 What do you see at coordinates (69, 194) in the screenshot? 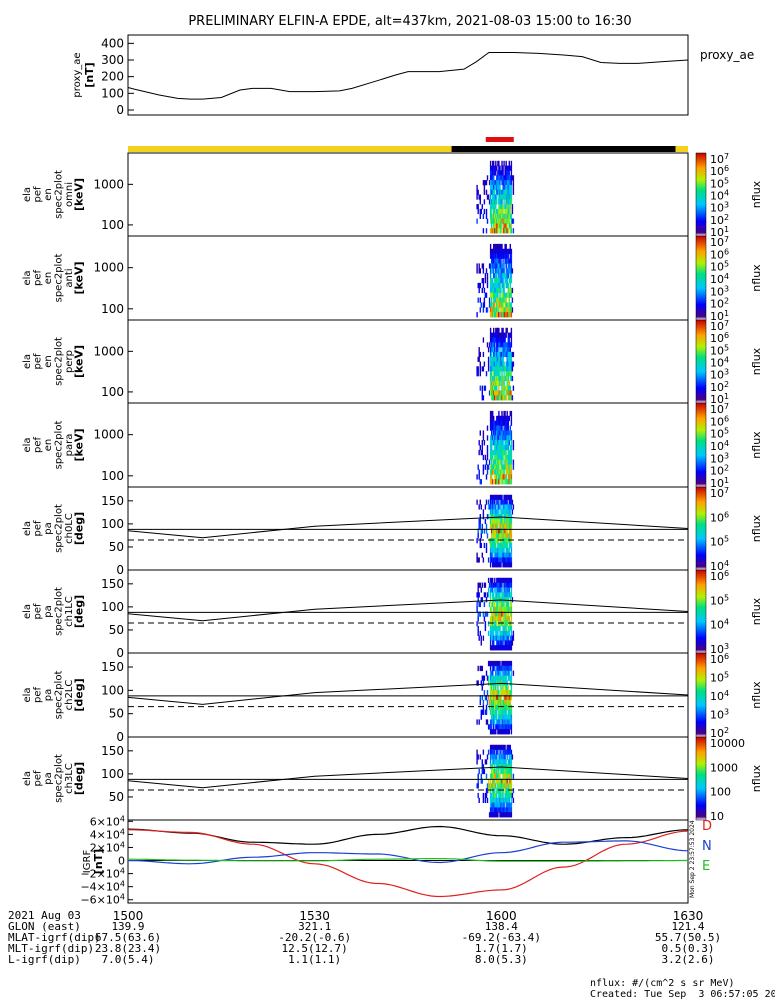
I see `ylabel-1-4: omni` at bounding box center [69, 194].